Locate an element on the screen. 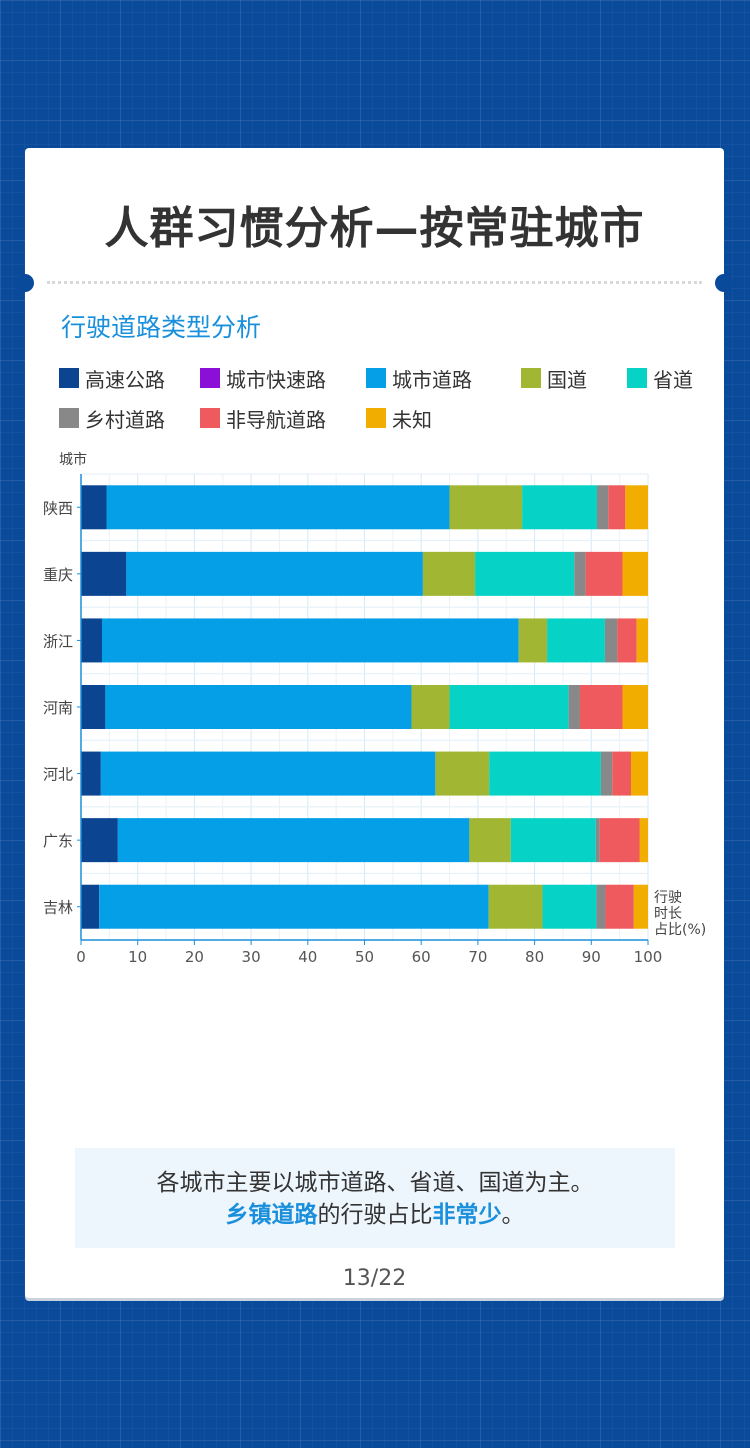 Image resolution: width=750 pixels, height=1448 pixels. legend-item: 省道 is located at coordinates (660, 378).